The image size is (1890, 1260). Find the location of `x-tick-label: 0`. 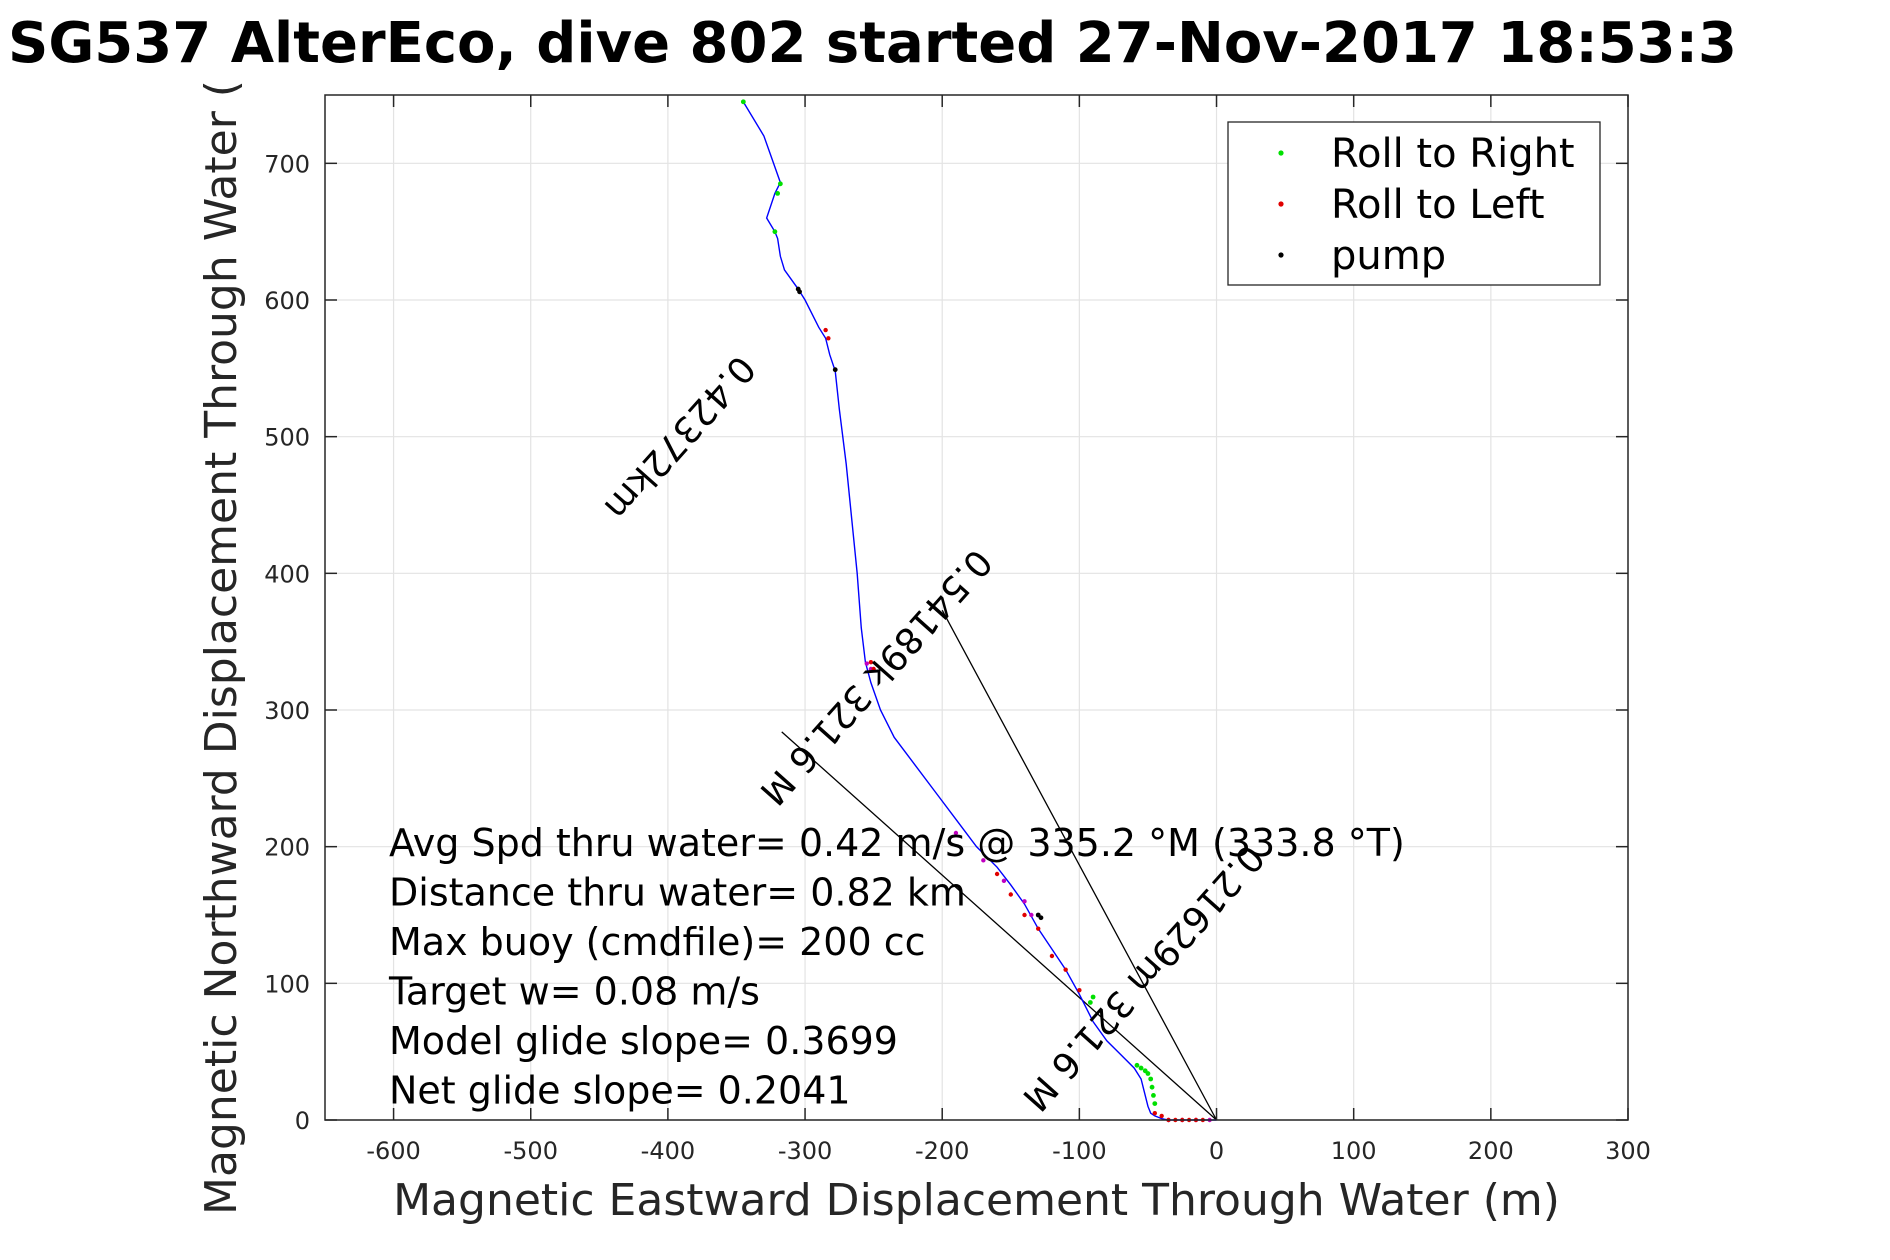

x-tick-label: 0 is located at coordinates (1216, 1151).